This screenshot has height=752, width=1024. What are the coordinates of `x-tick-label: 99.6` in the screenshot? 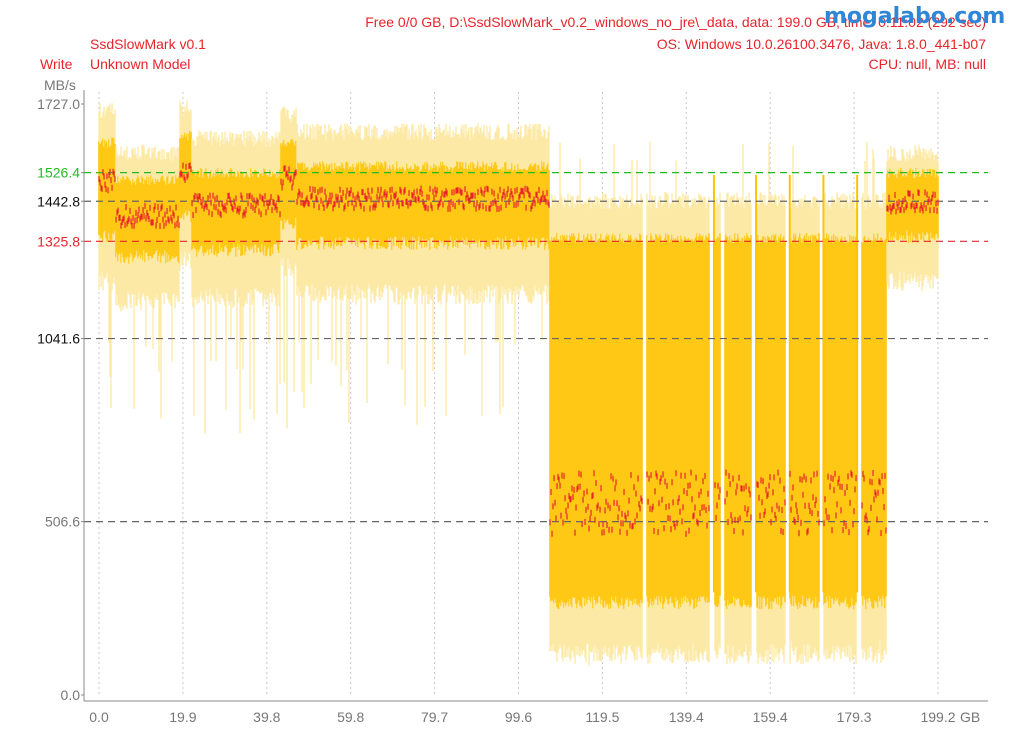 It's located at (518, 717).